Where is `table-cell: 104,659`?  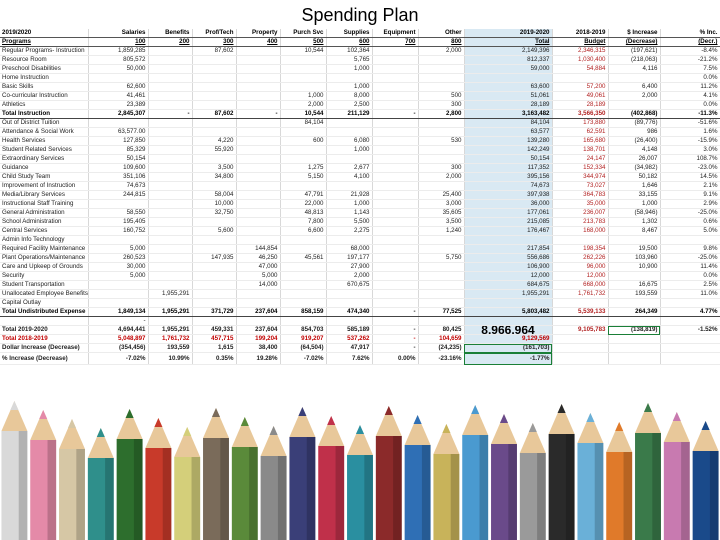 table-cell: 104,659 is located at coordinates (441, 339).